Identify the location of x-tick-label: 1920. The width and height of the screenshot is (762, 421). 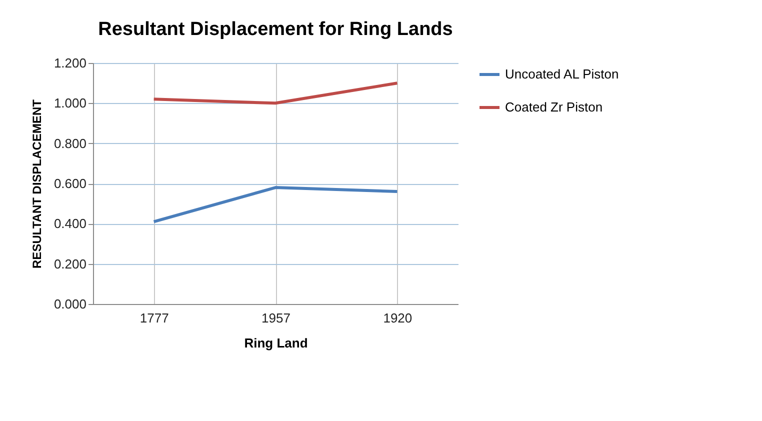
(397, 318).